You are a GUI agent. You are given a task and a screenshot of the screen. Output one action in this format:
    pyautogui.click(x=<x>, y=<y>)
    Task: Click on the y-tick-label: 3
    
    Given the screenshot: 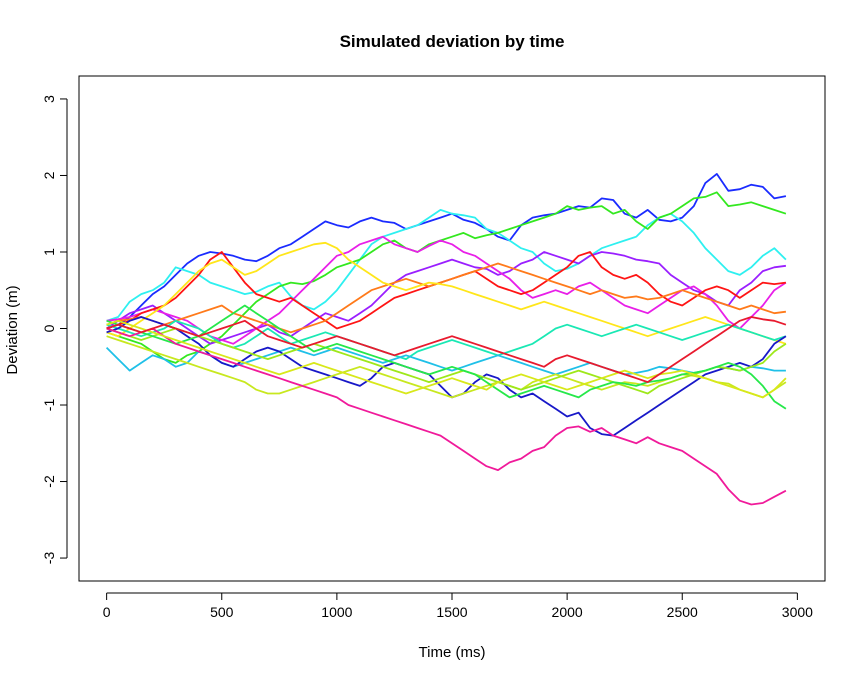 What is the action you would take?
    pyautogui.click(x=49, y=99)
    